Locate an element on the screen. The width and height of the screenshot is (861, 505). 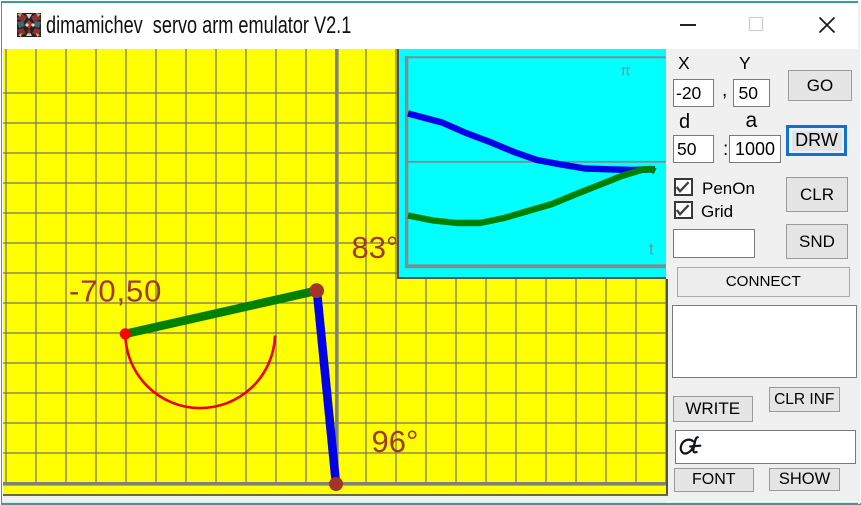
svg-text: 83° is located at coordinates (375, 247).